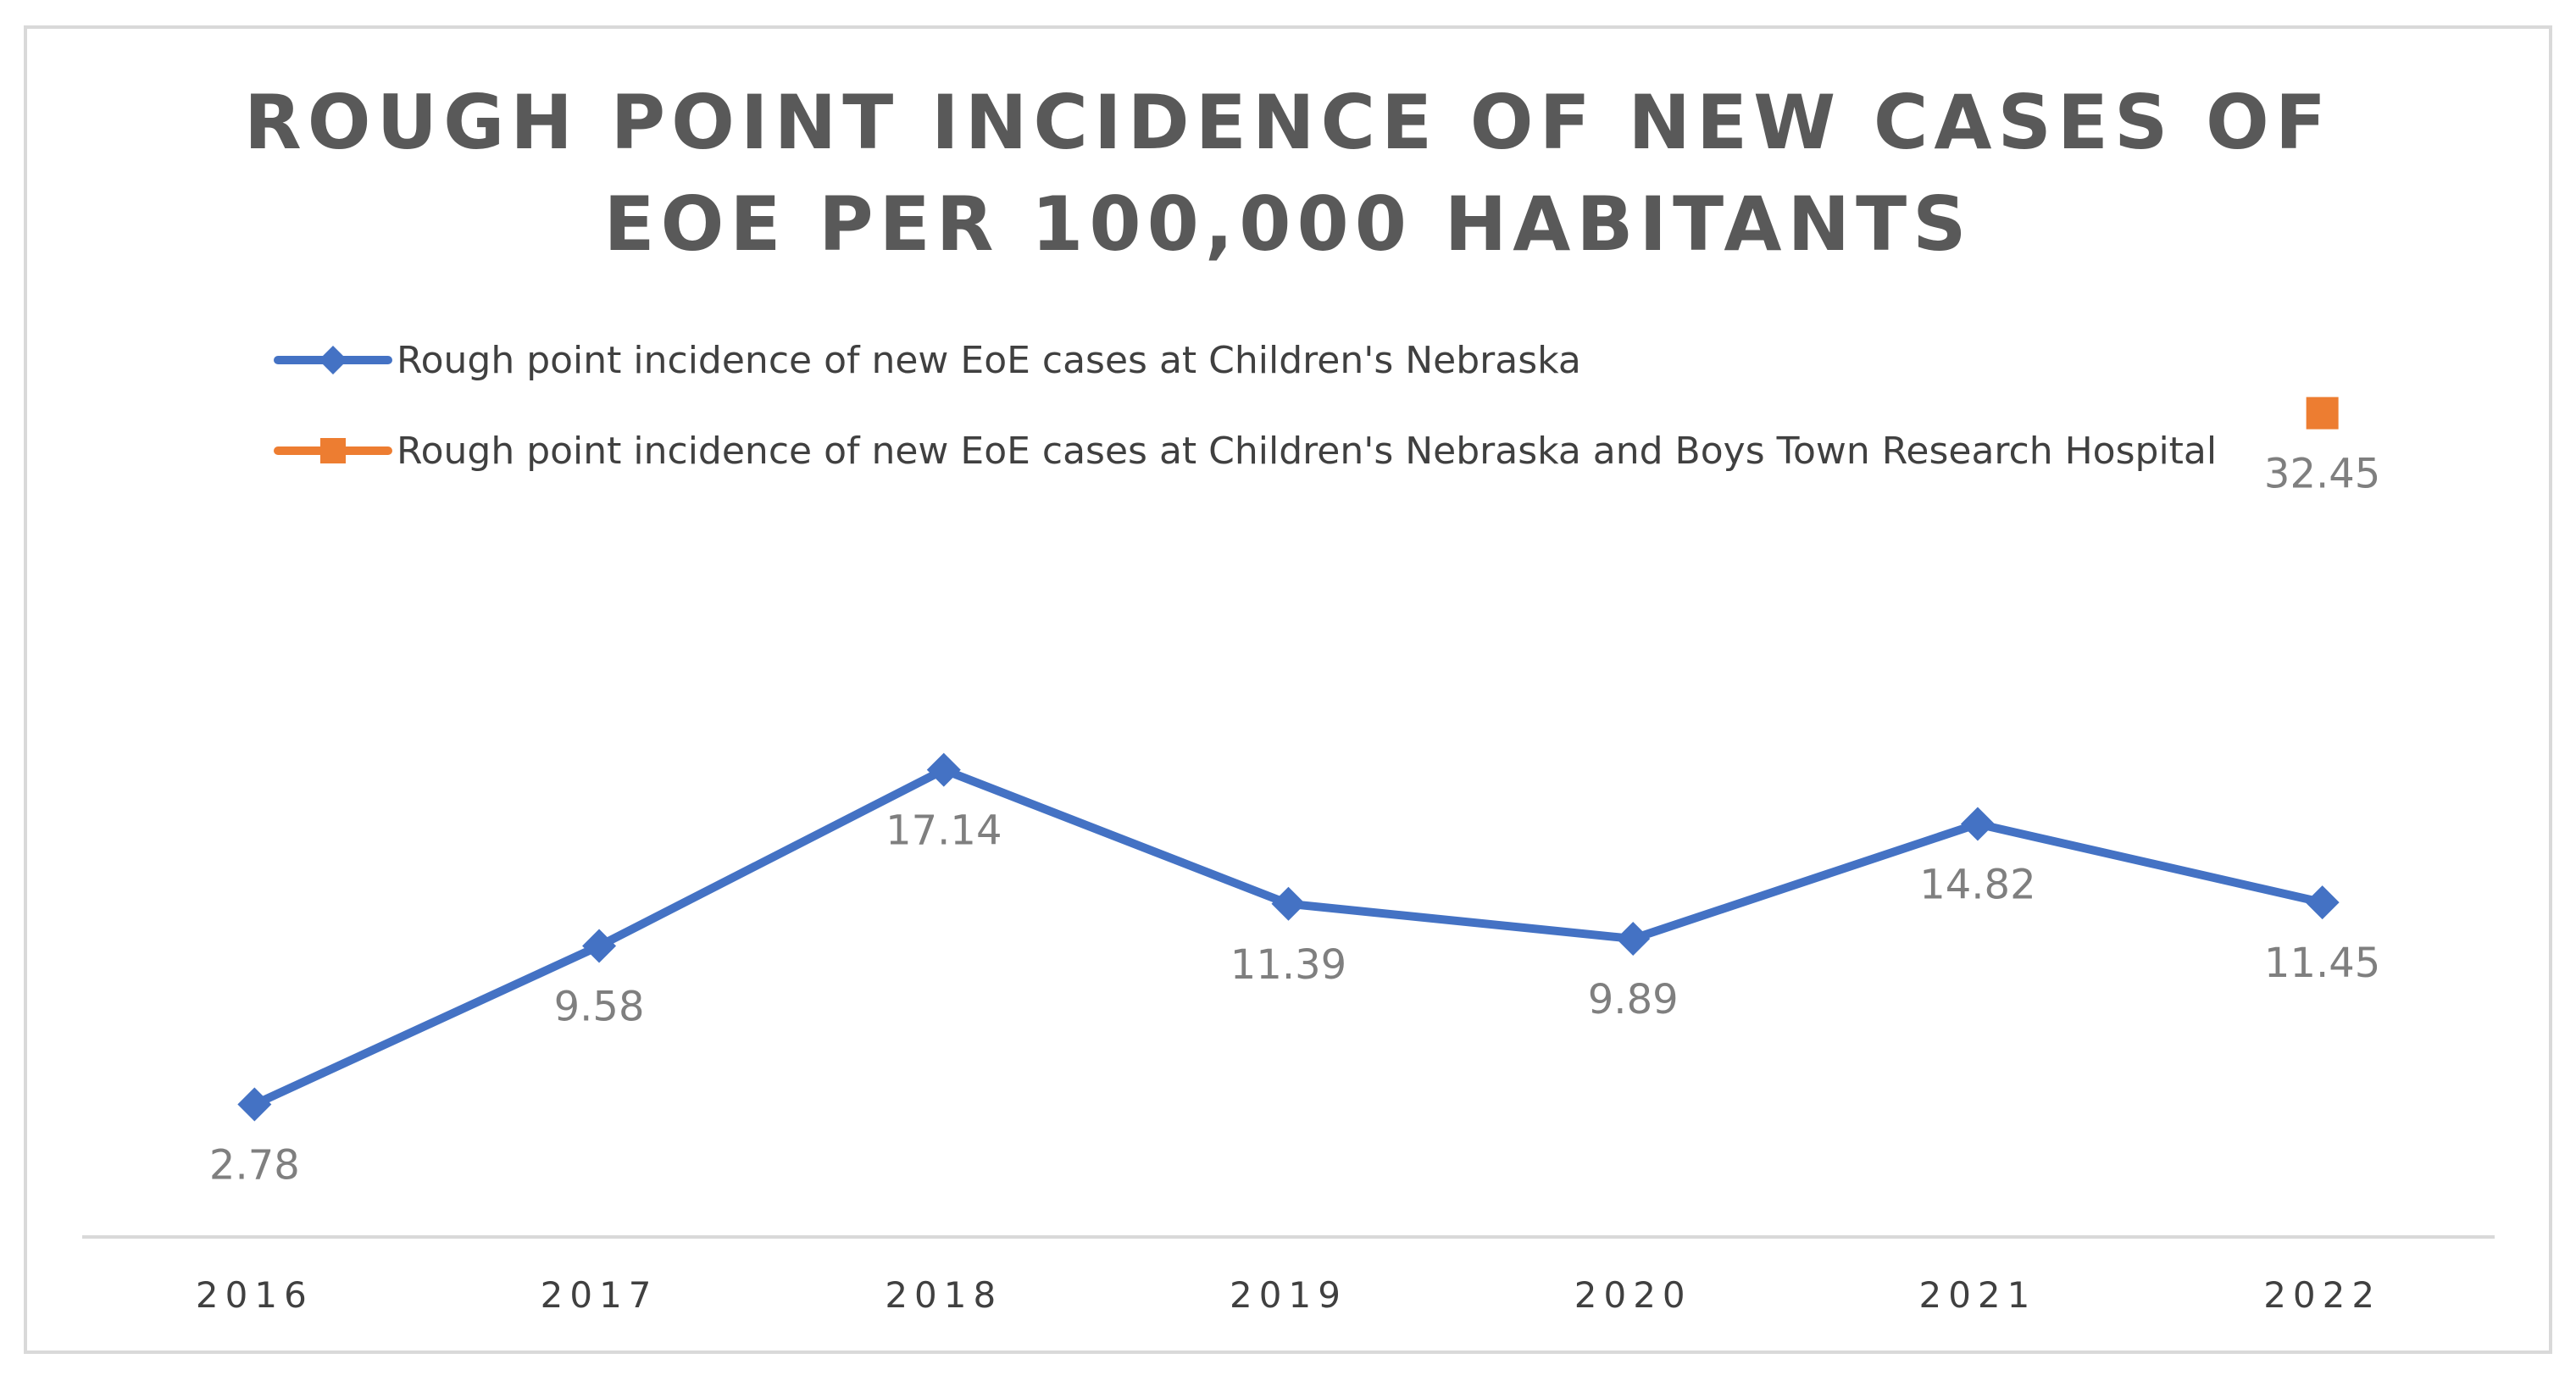 This screenshot has width=2576, height=1381. What do you see at coordinates (2322, 1295) in the screenshot?
I see `x-tick-label-2022: 2022` at bounding box center [2322, 1295].